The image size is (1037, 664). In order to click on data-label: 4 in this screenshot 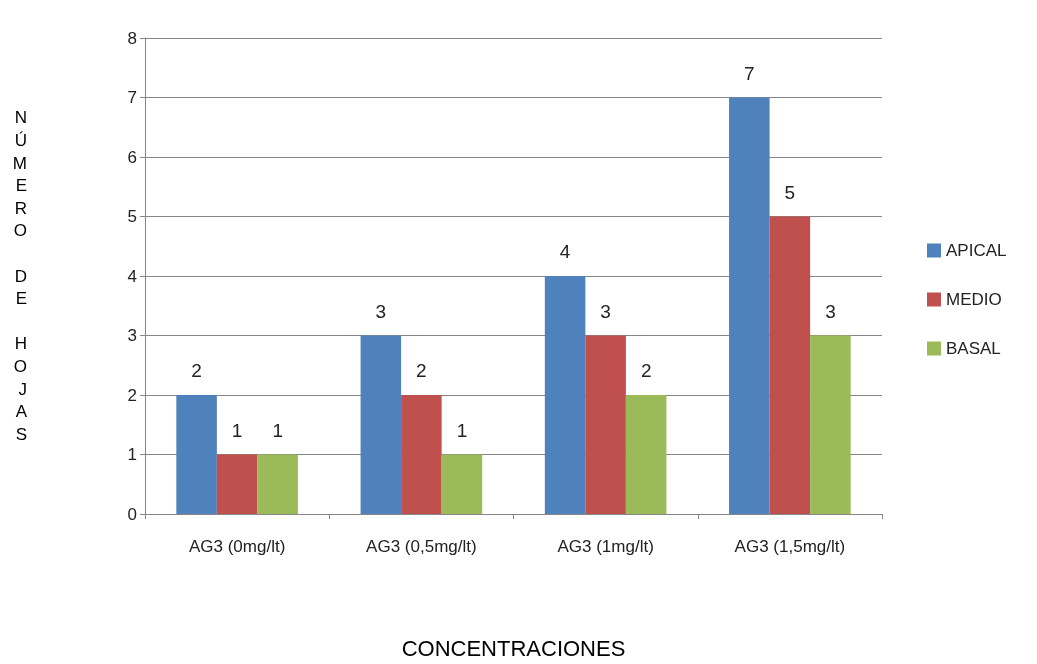, I will do `click(565, 251)`.